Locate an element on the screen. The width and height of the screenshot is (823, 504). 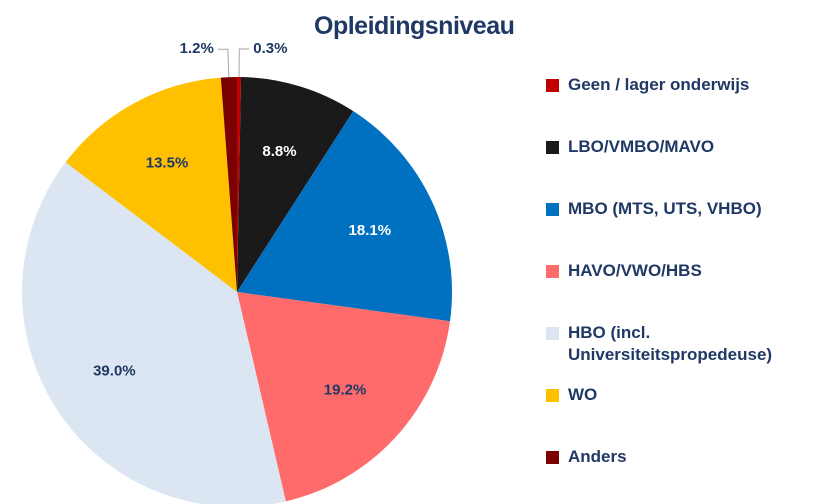
legend-label: HBO (incl. Universiteitspropedeuse) is located at coordinates (670, 343).